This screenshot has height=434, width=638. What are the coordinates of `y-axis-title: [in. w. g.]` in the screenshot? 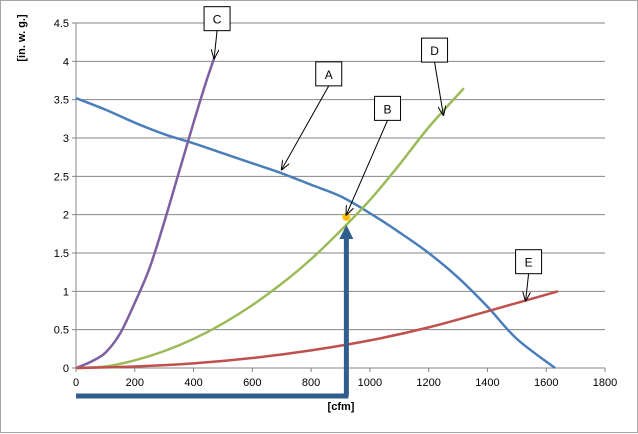 It's located at (22, 38).